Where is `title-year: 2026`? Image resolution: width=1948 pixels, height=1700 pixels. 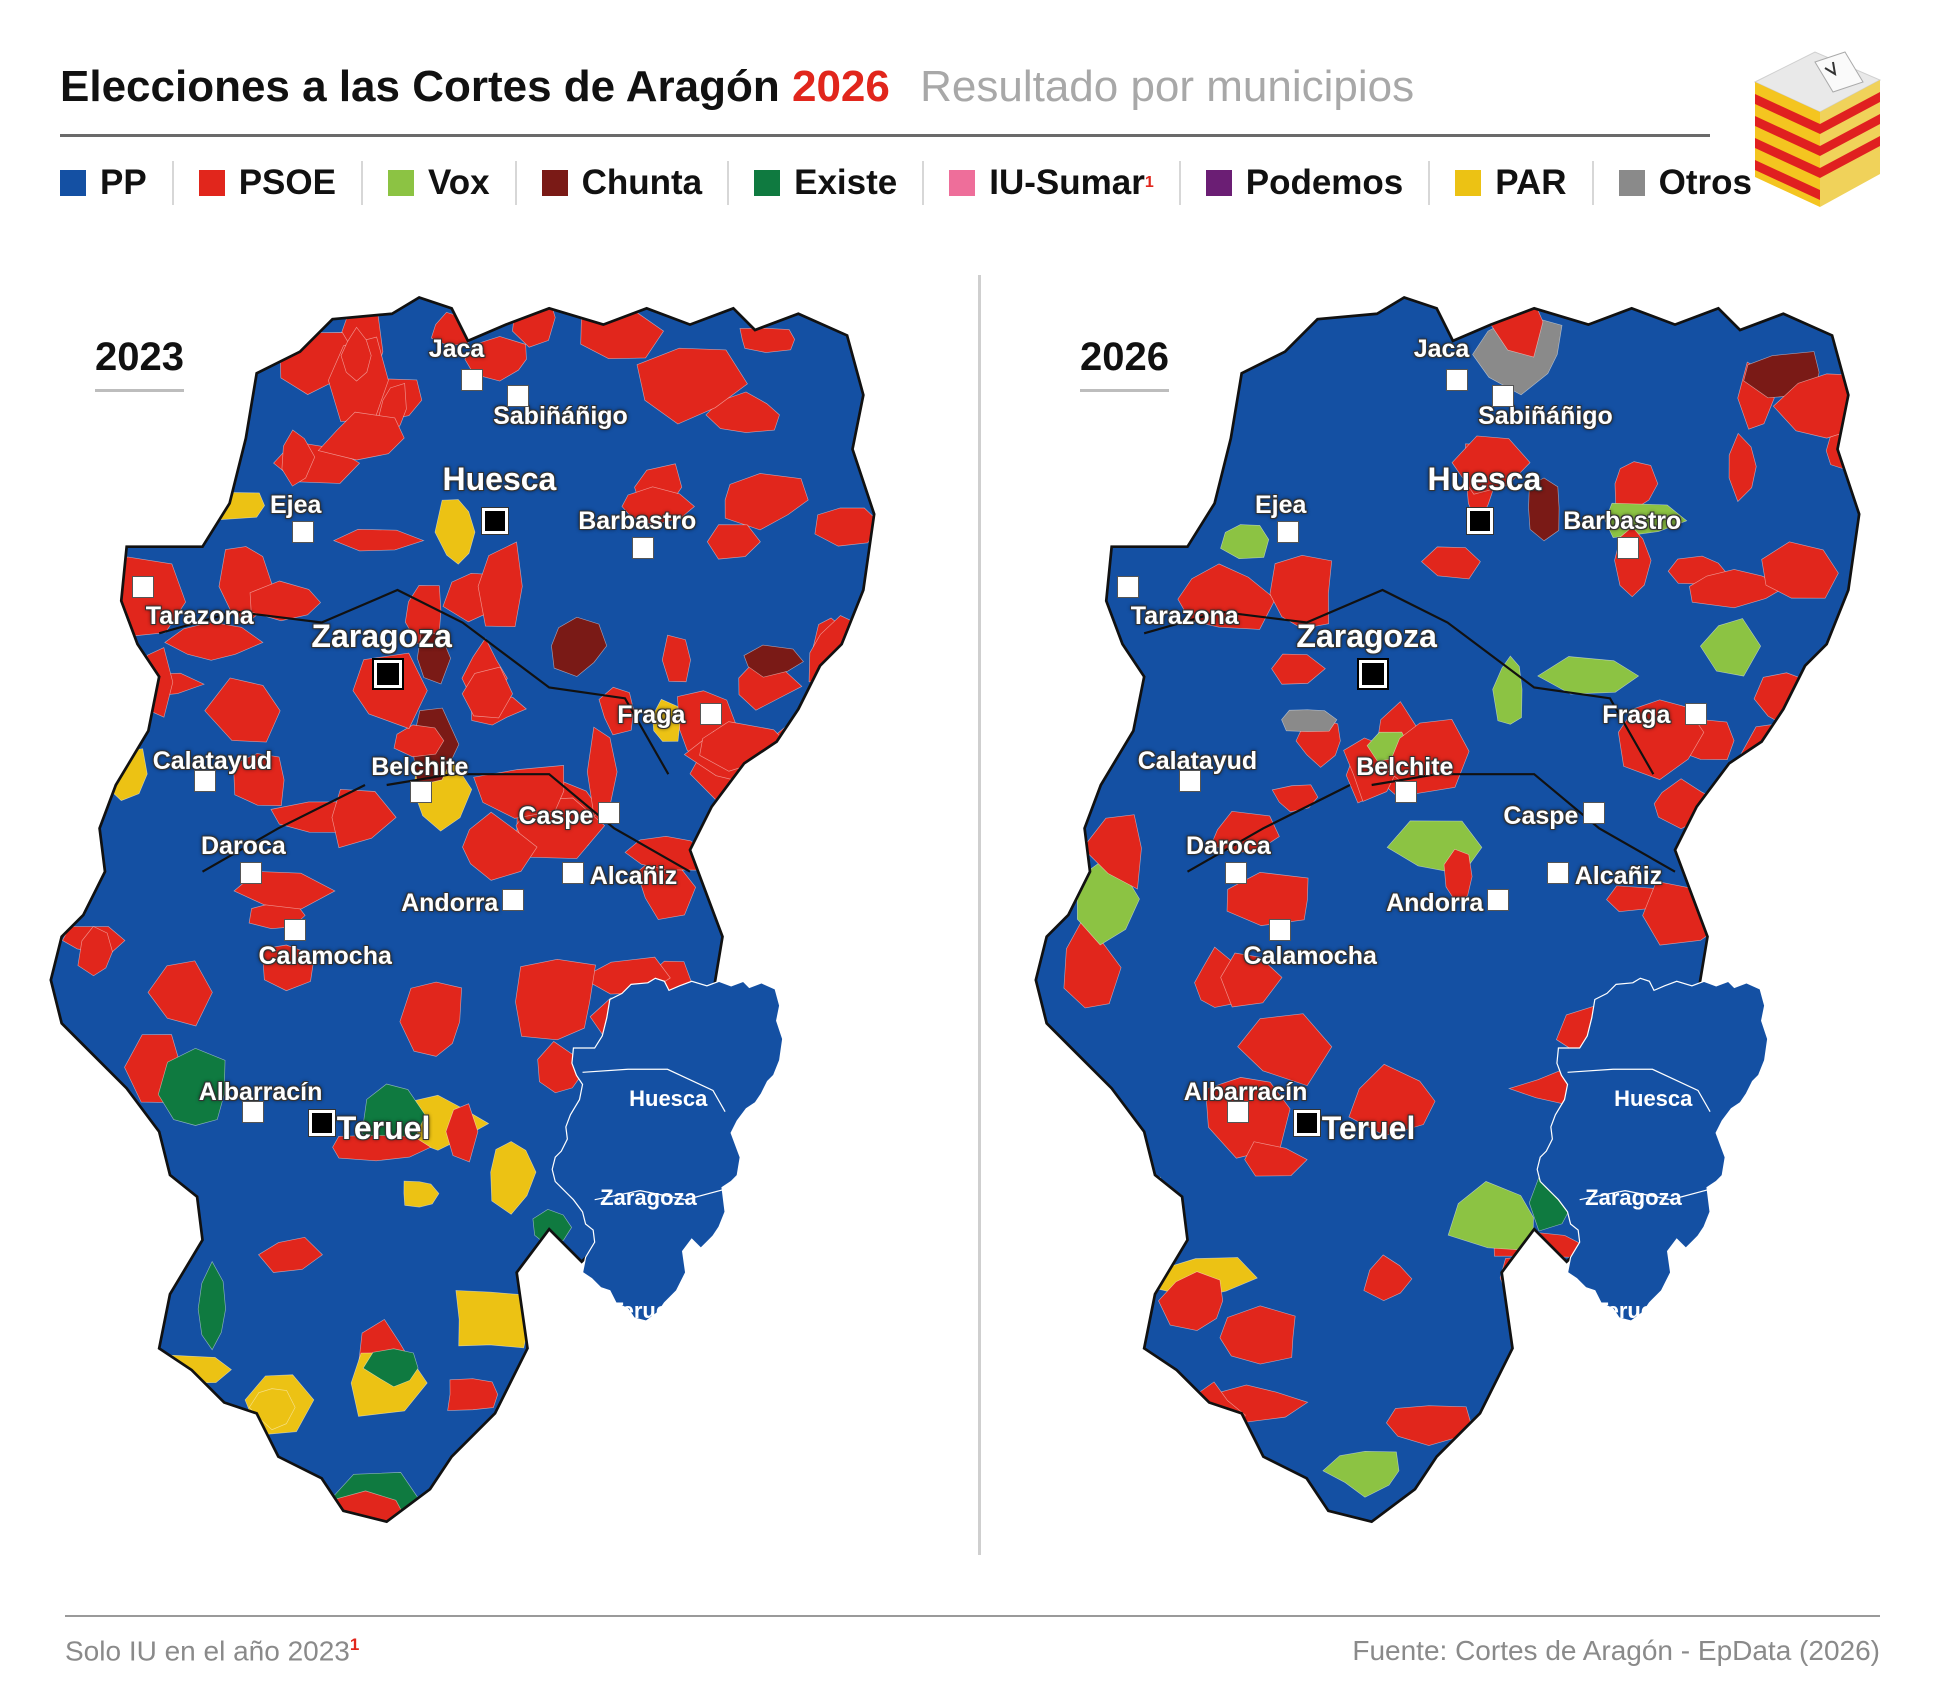
title-year: 2026 is located at coordinates (840, 86).